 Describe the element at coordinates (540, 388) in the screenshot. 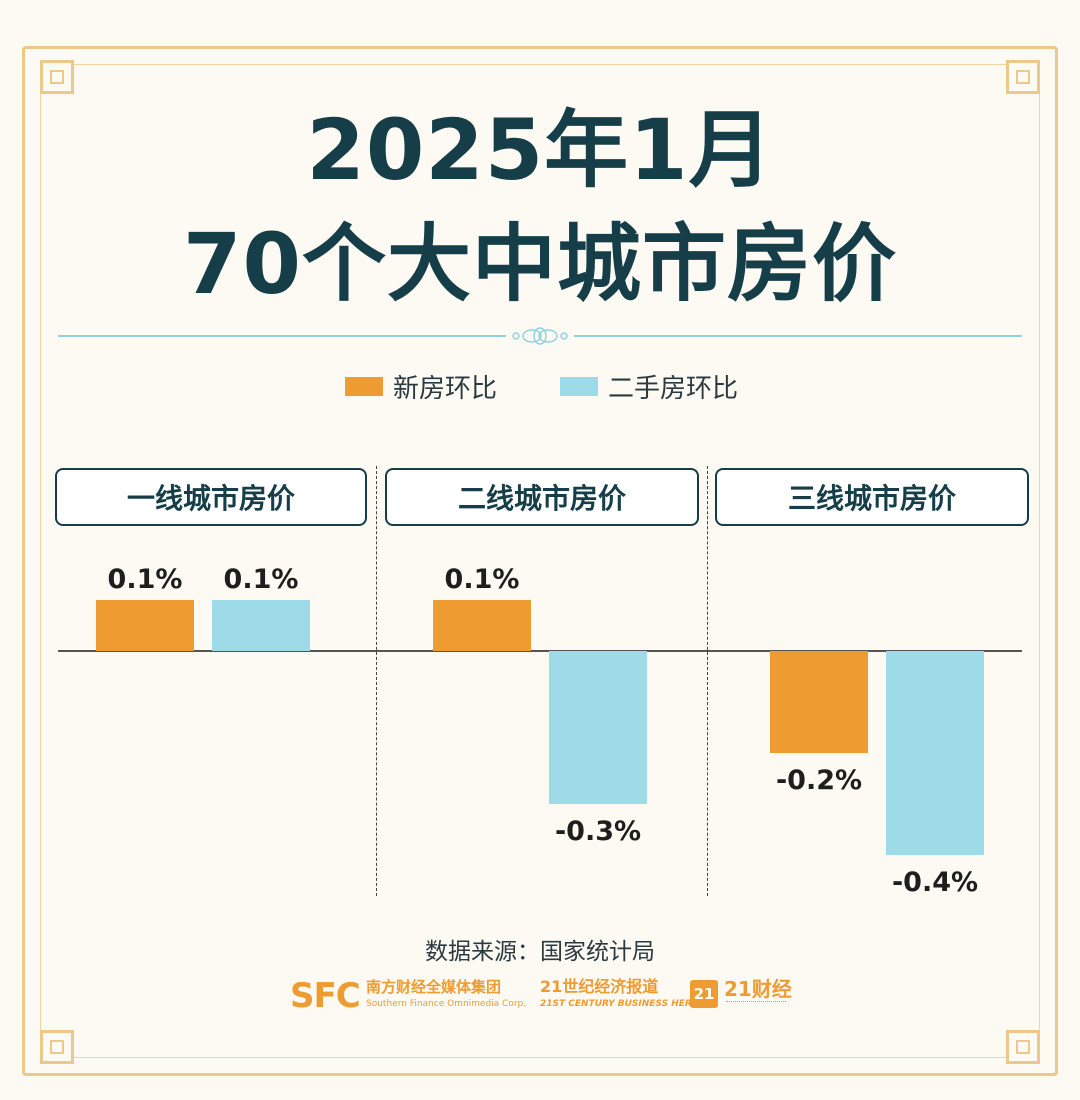

I see `chart-legend: 新房环比 二手房环比` at that location.